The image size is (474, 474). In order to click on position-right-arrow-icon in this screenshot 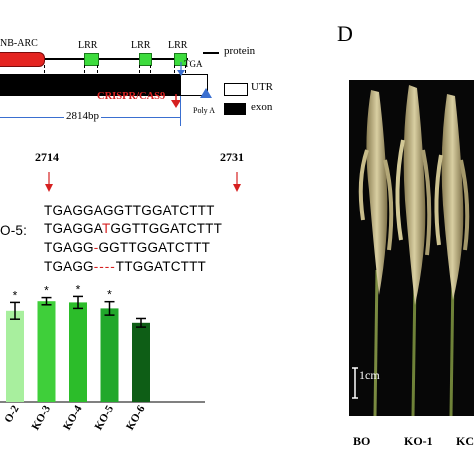, I will do `click(237, 182)`.